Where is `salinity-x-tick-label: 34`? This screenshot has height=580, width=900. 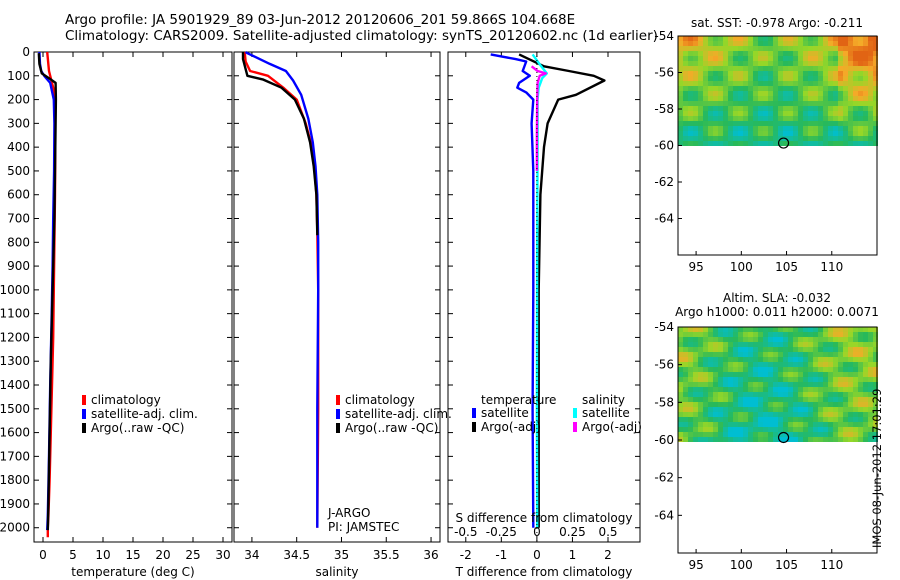
salinity-x-tick-label: 34 is located at coordinates (251, 555).